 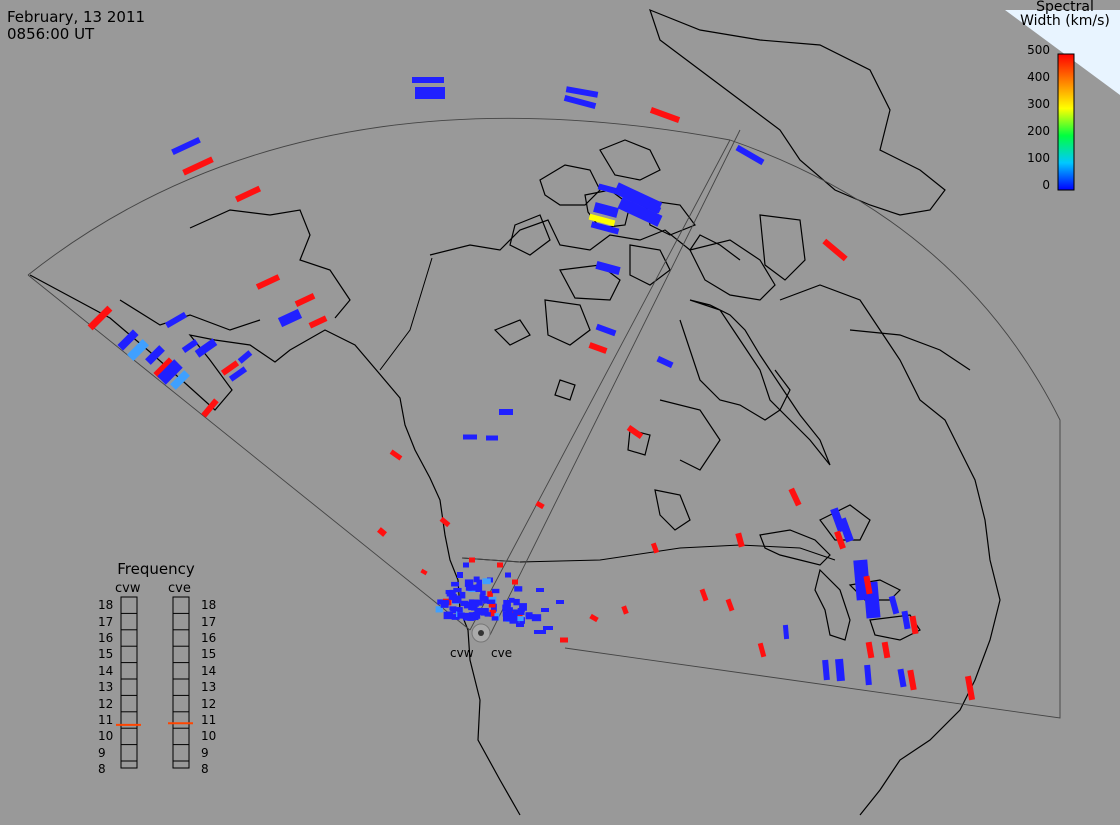 I want to click on site-label-cvw: cvw, so click(x=462, y=653).